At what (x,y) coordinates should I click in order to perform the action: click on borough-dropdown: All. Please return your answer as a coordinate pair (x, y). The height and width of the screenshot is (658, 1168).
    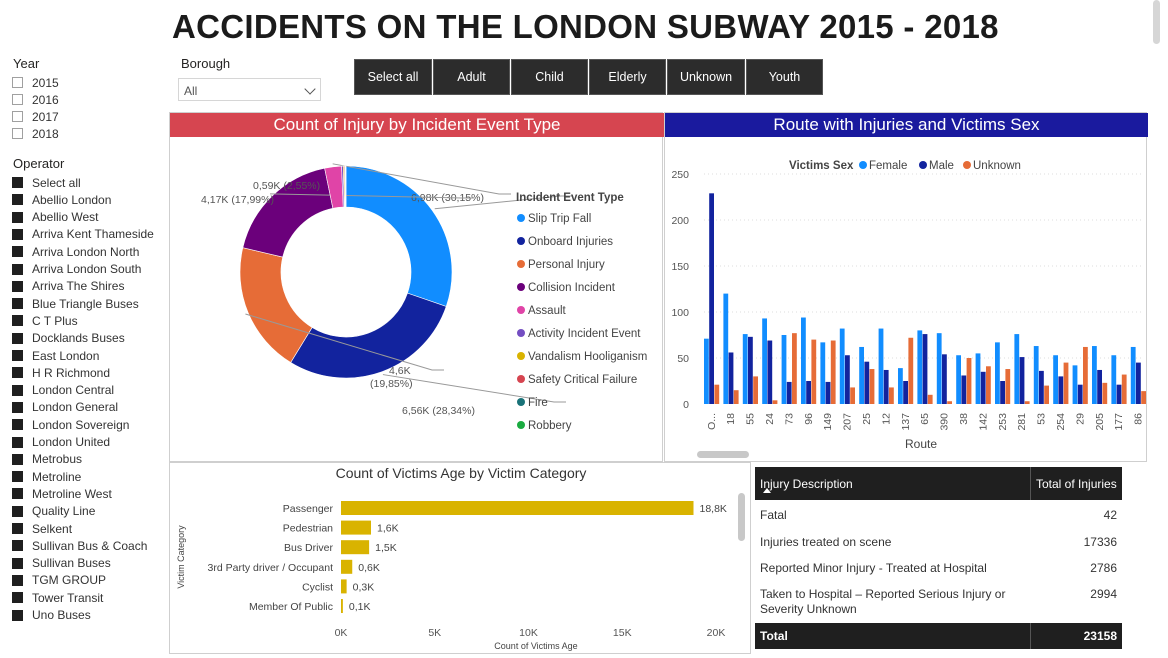
    Looking at the image, I should click on (249, 89).